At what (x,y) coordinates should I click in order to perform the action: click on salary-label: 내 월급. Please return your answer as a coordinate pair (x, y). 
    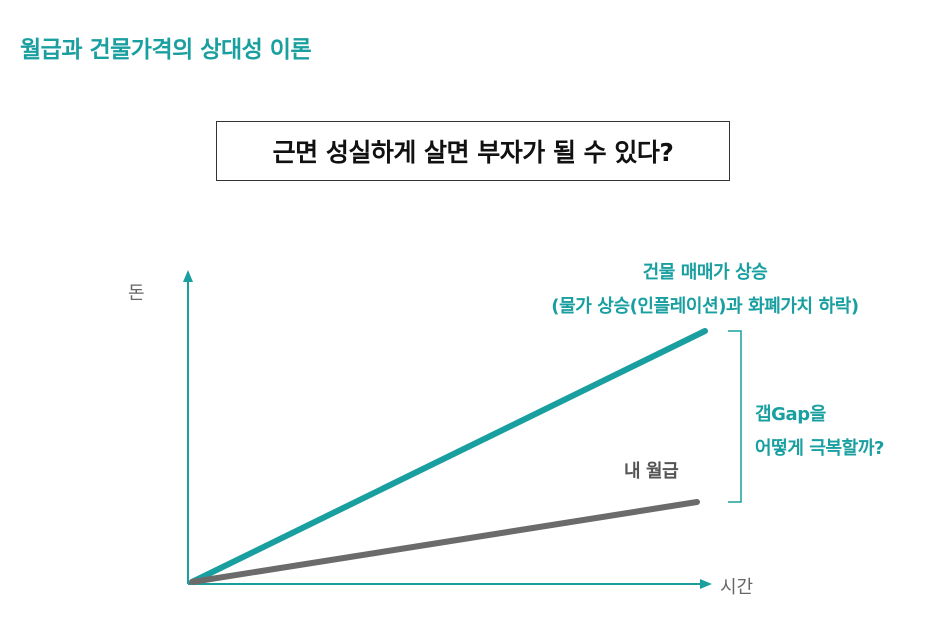
    Looking at the image, I should click on (651, 471).